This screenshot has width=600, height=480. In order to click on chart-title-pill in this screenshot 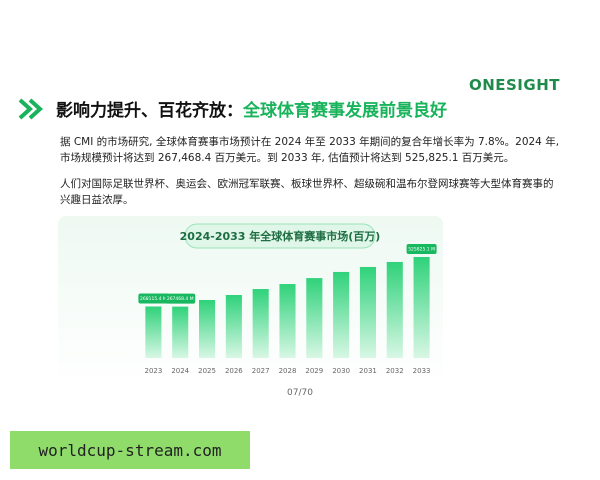, I will do `click(280, 236)`.